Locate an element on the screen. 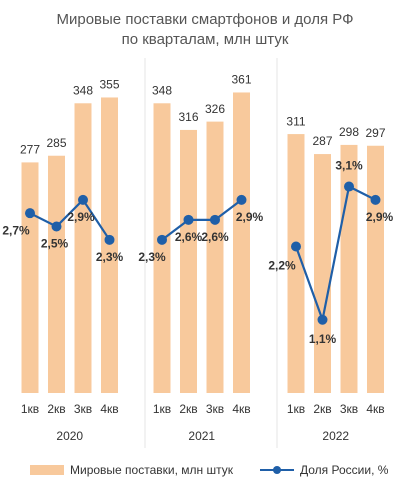 The width and height of the screenshot is (411, 484). value-label: 298 is located at coordinates (349, 132).